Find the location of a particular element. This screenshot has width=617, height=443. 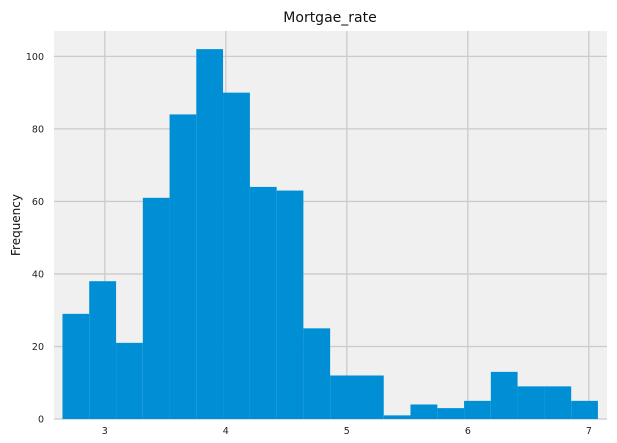

y-tick-label: 40 is located at coordinates (38, 274).